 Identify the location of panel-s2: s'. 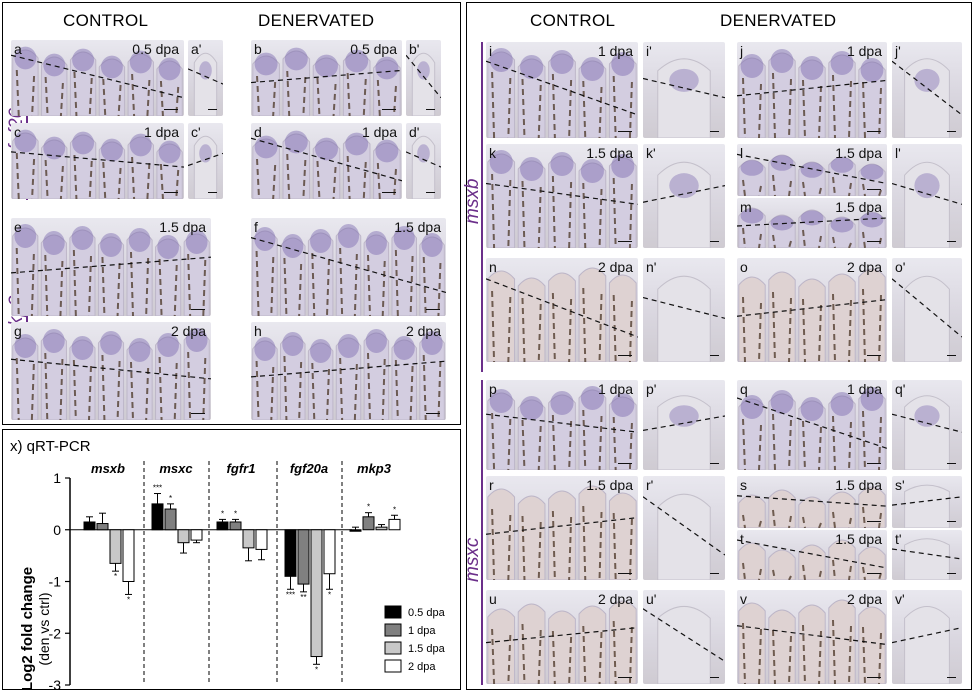
(927, 502).